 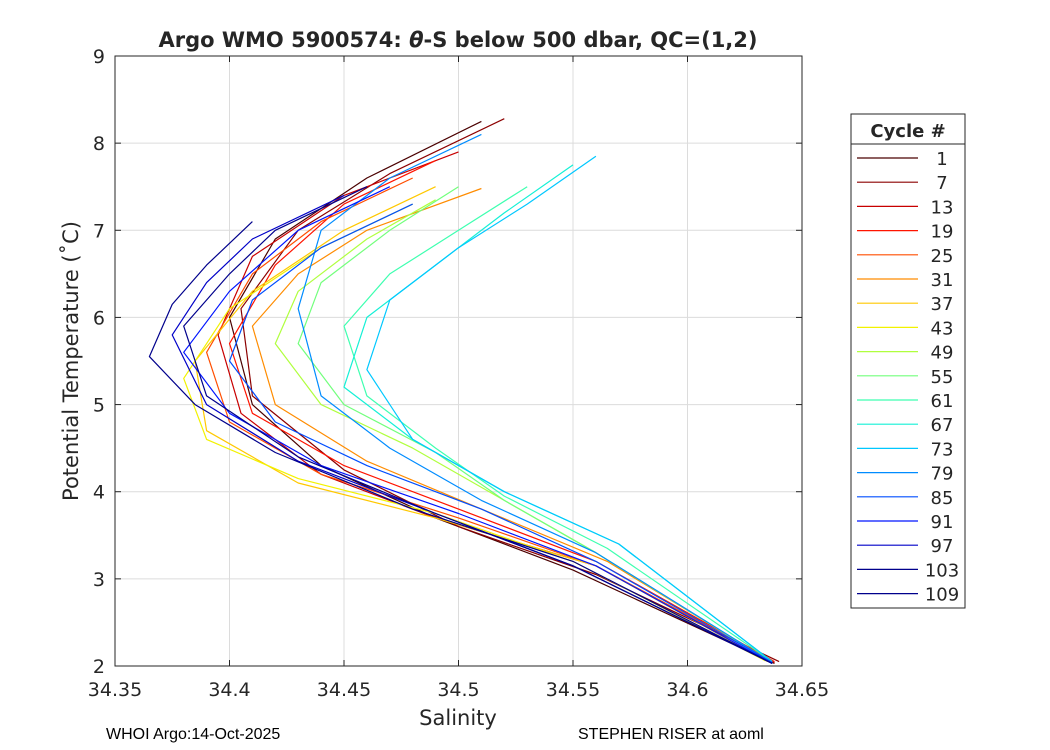 I want to click on y-tick-label: 3, so click(x=99, y=580).